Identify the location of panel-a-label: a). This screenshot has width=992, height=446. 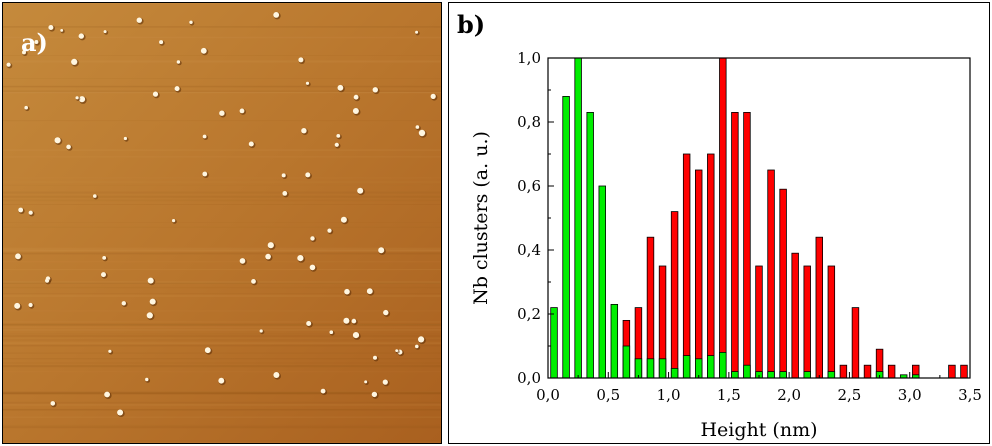
(34, 42).